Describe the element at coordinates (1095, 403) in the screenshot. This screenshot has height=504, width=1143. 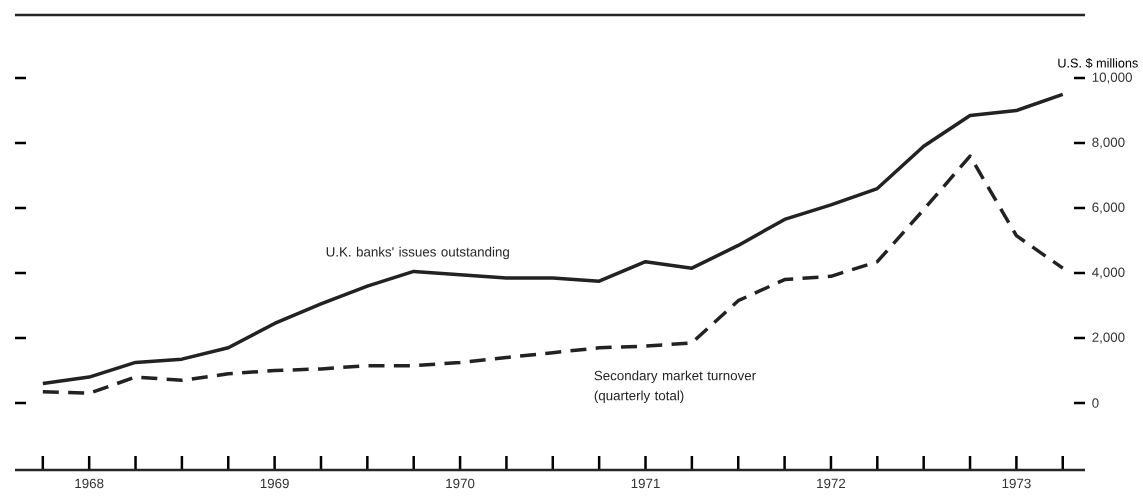
I see `y-tick-label: 0` at that location.